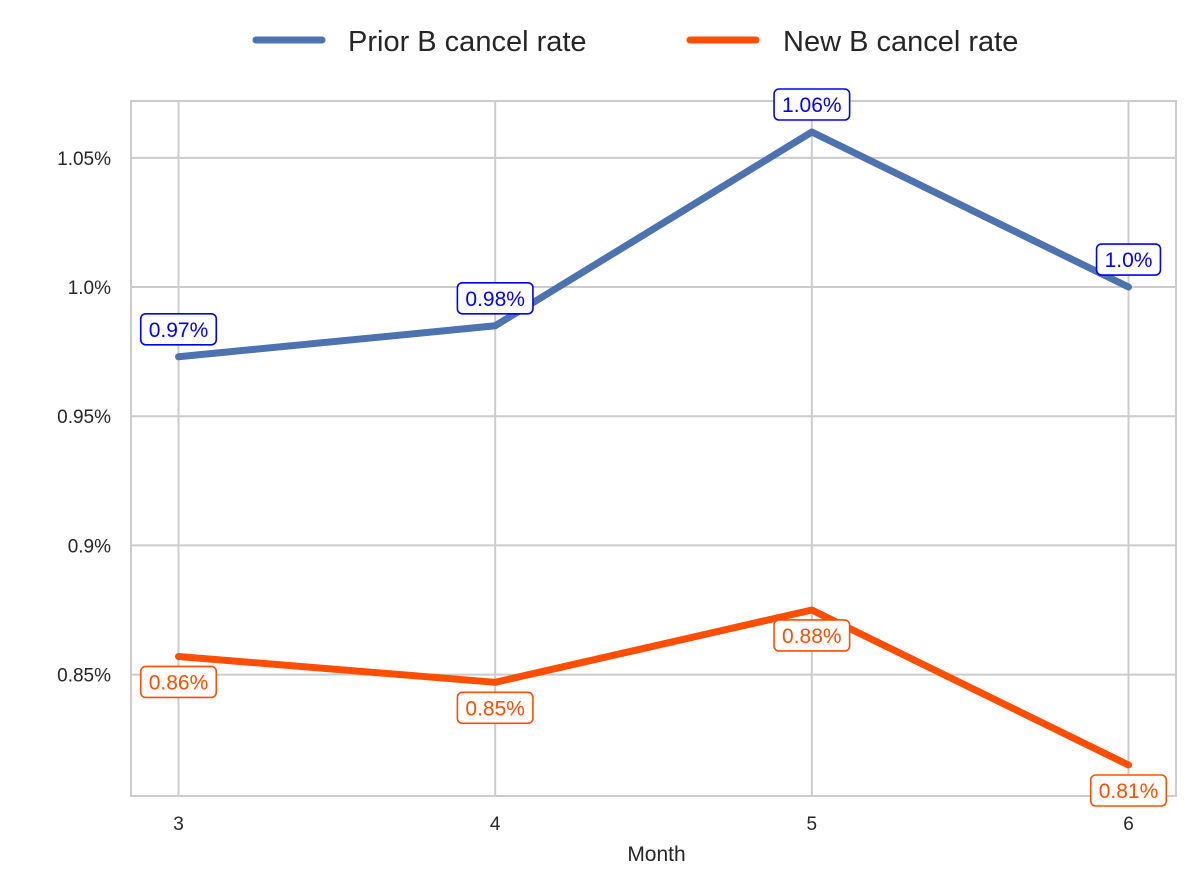  I want to click on data-label-text: 0.85%, so click(495, 708).